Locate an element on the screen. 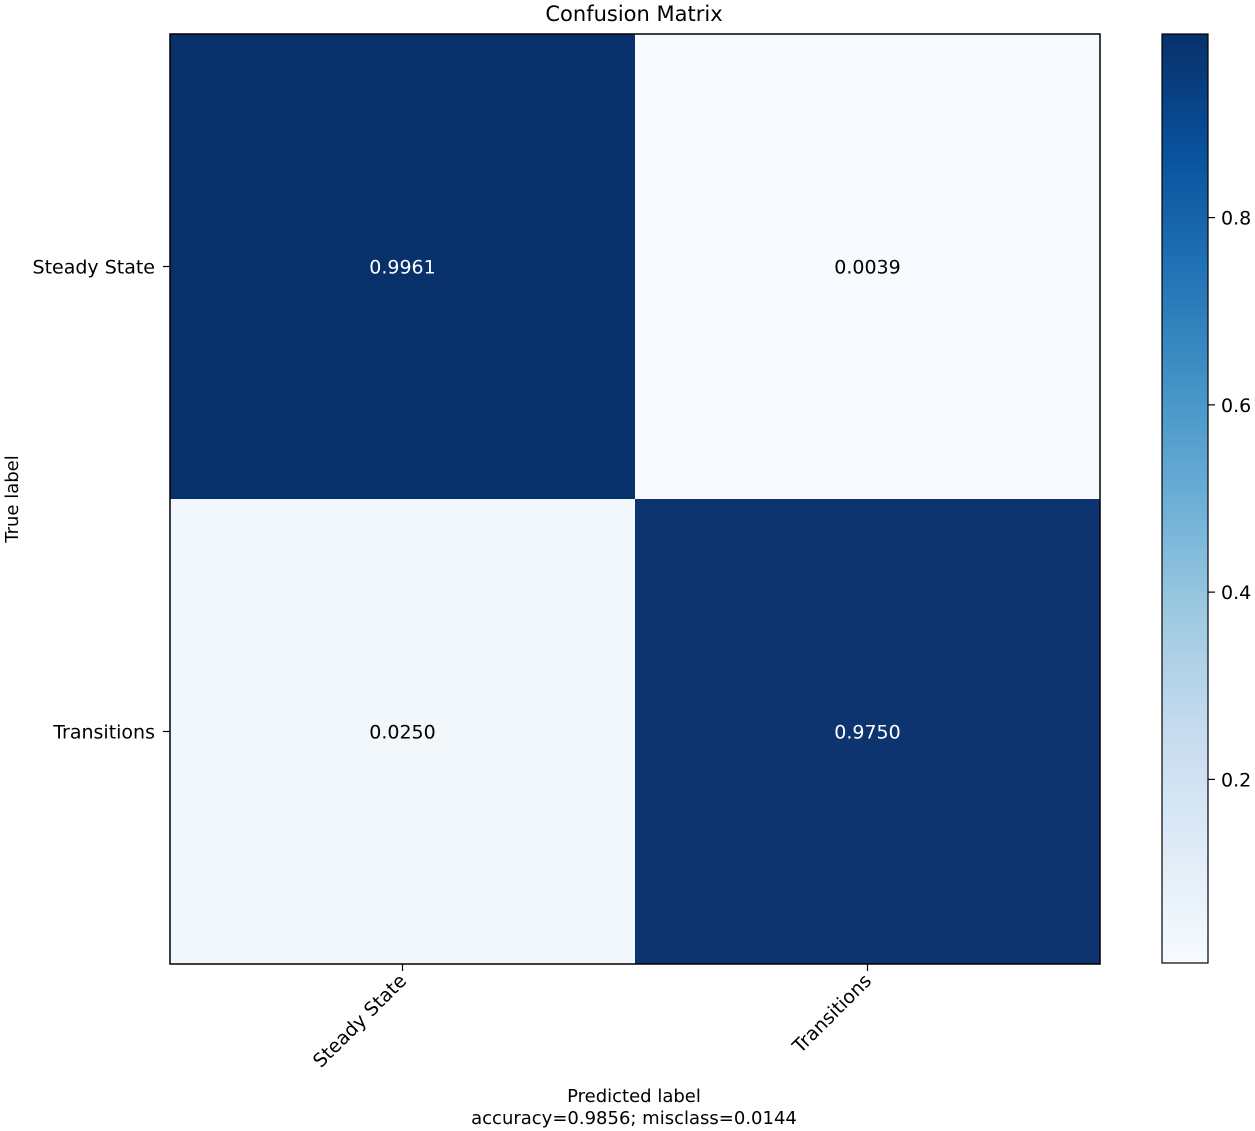 This screenshot has width=1255, height=1131. x-tick-label: Transitions is located at coordinates (832, 1014).